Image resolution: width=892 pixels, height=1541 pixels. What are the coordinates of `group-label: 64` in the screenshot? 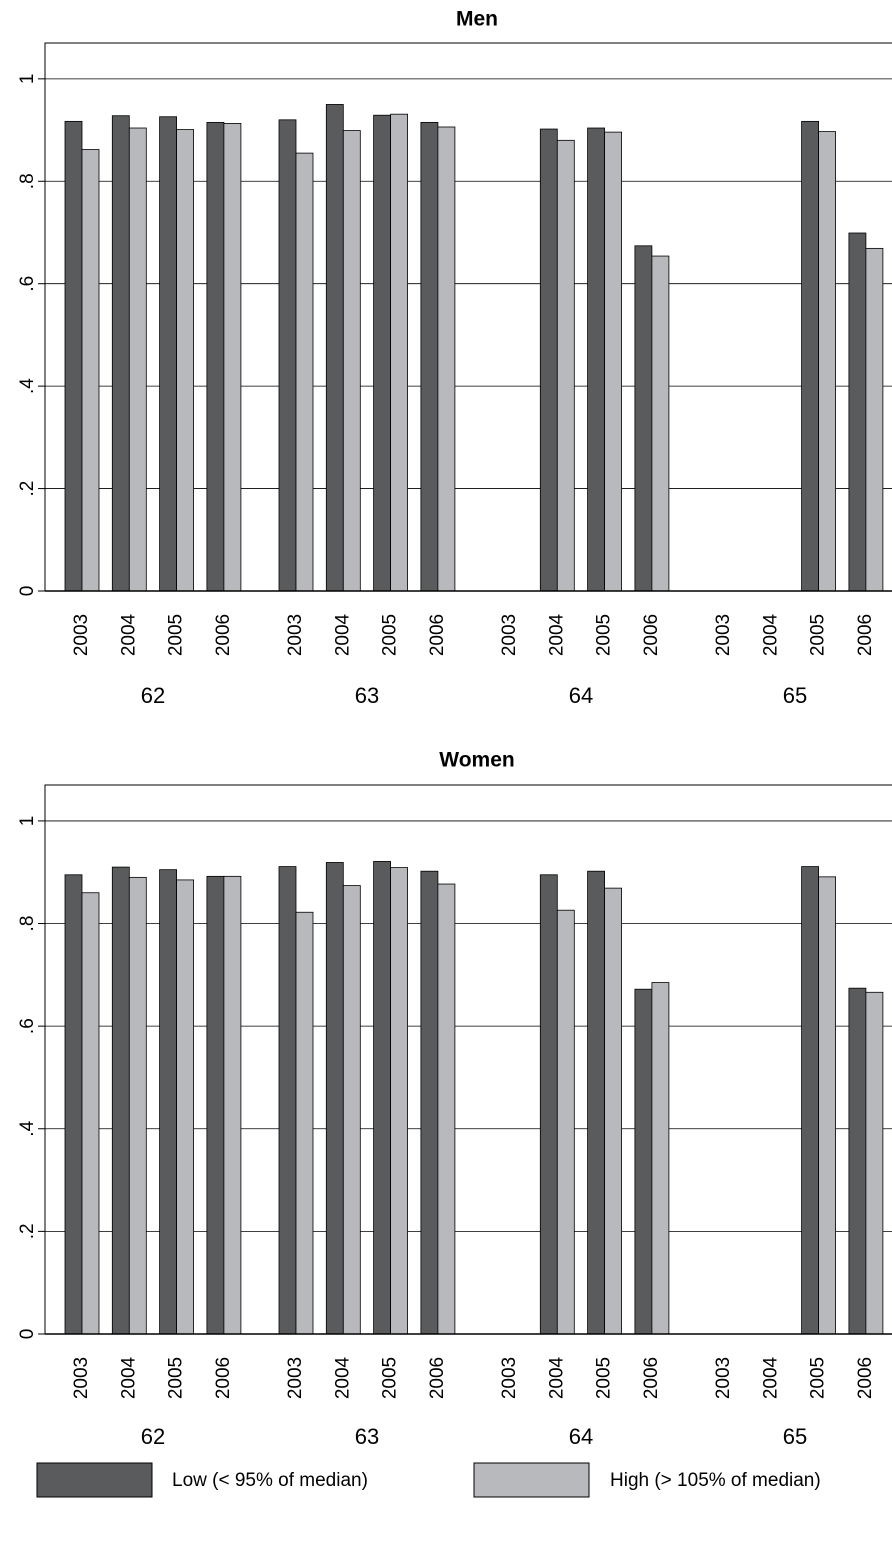 It's located at (581, 1436).